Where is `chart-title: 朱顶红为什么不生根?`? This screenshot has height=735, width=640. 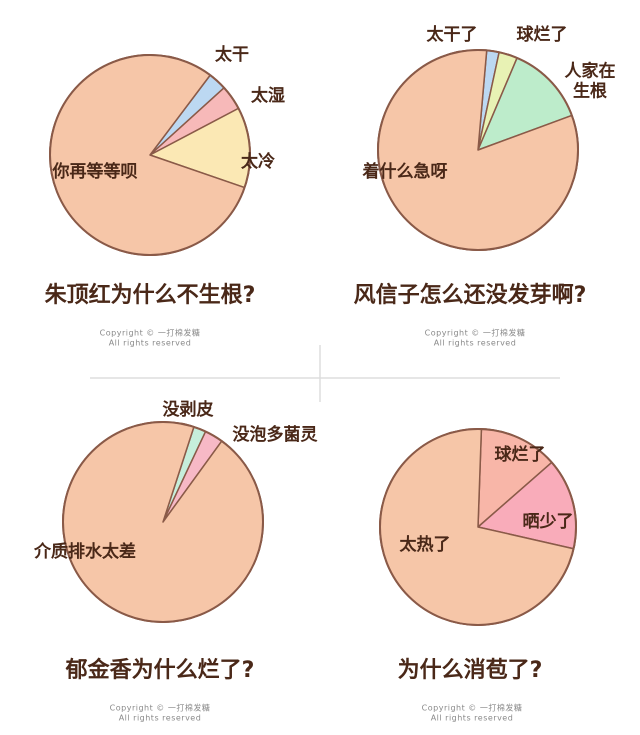 chart-title: 朱顶红为什么不生根? is located at coordinates (150, 295).